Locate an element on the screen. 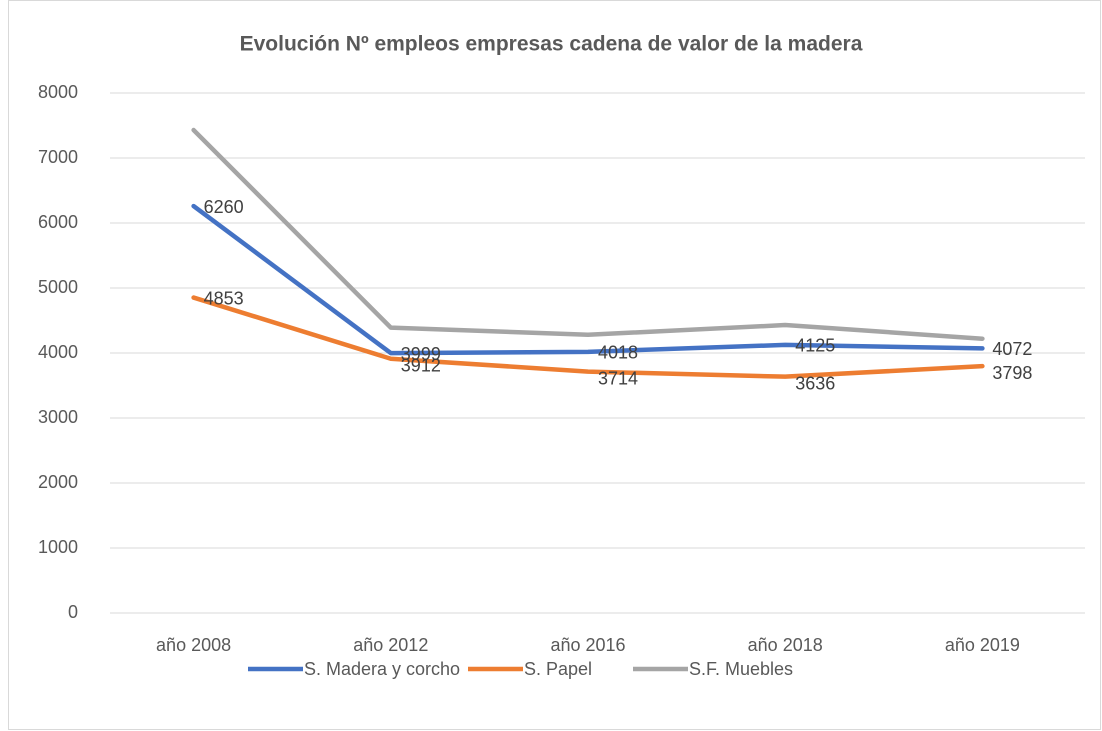  y-tick-label: 0 is located at coordinates (73, 612).